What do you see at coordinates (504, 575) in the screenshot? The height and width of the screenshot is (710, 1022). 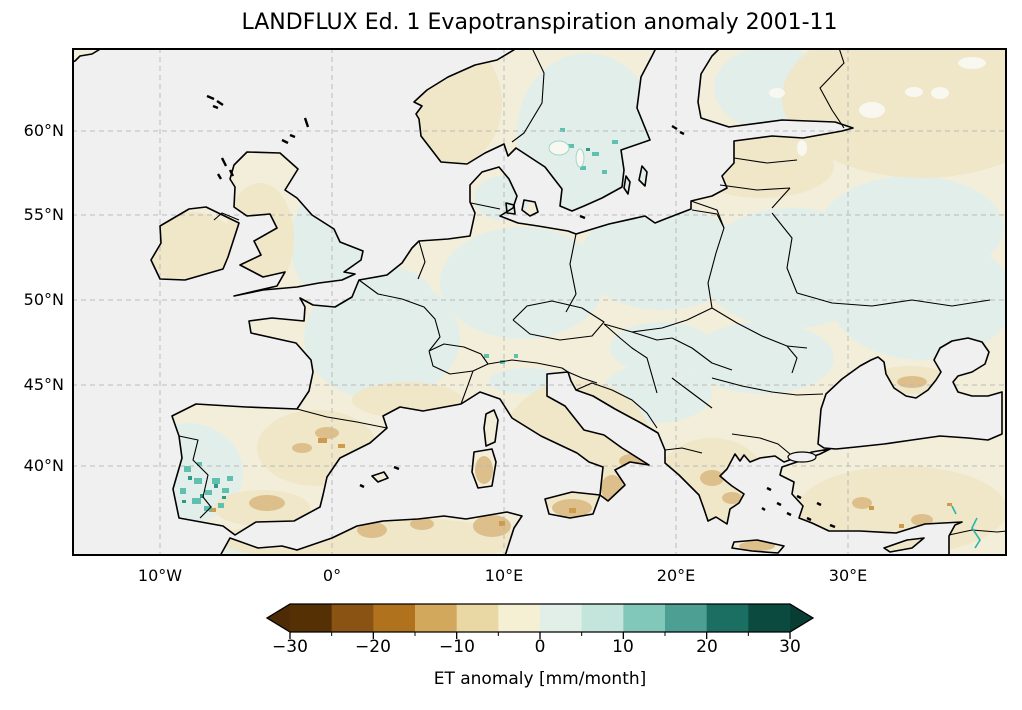 I see `lon-tick-10e: 10°E` at bounding box center [504, 575].